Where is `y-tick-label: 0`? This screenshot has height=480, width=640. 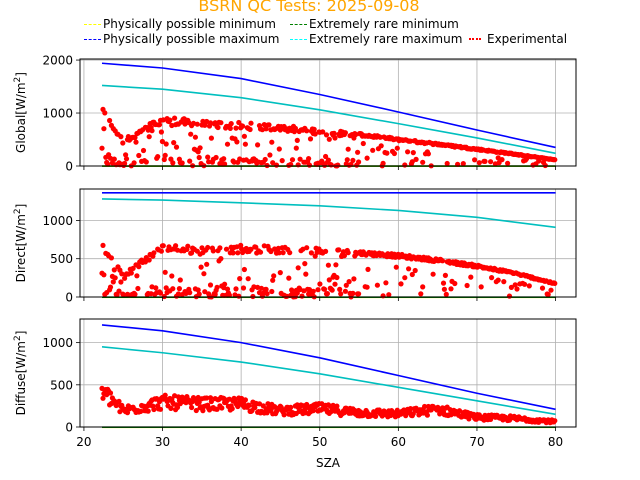
y-tick-label: 0 is located at coordinates (69, 298).